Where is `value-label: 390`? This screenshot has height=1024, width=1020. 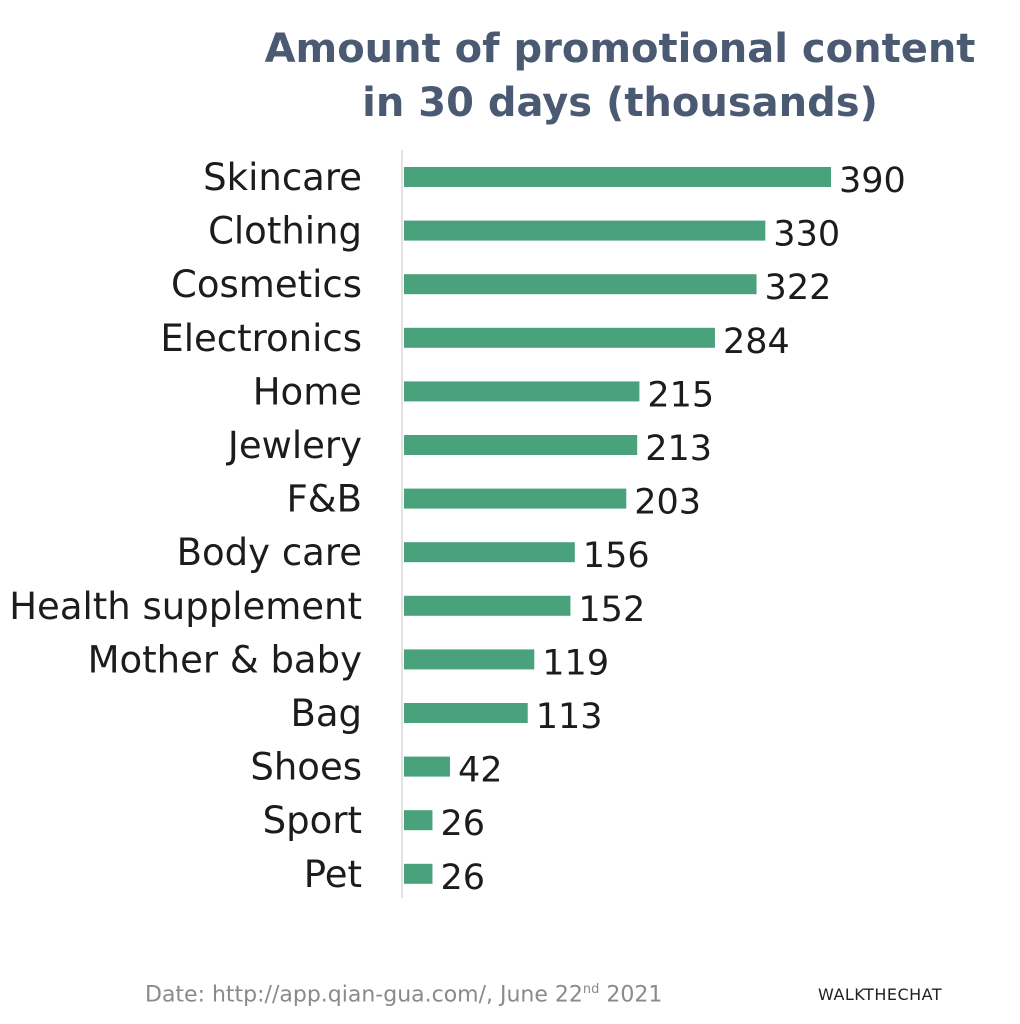
value-label: 390 is located at coordinates (872, 181).